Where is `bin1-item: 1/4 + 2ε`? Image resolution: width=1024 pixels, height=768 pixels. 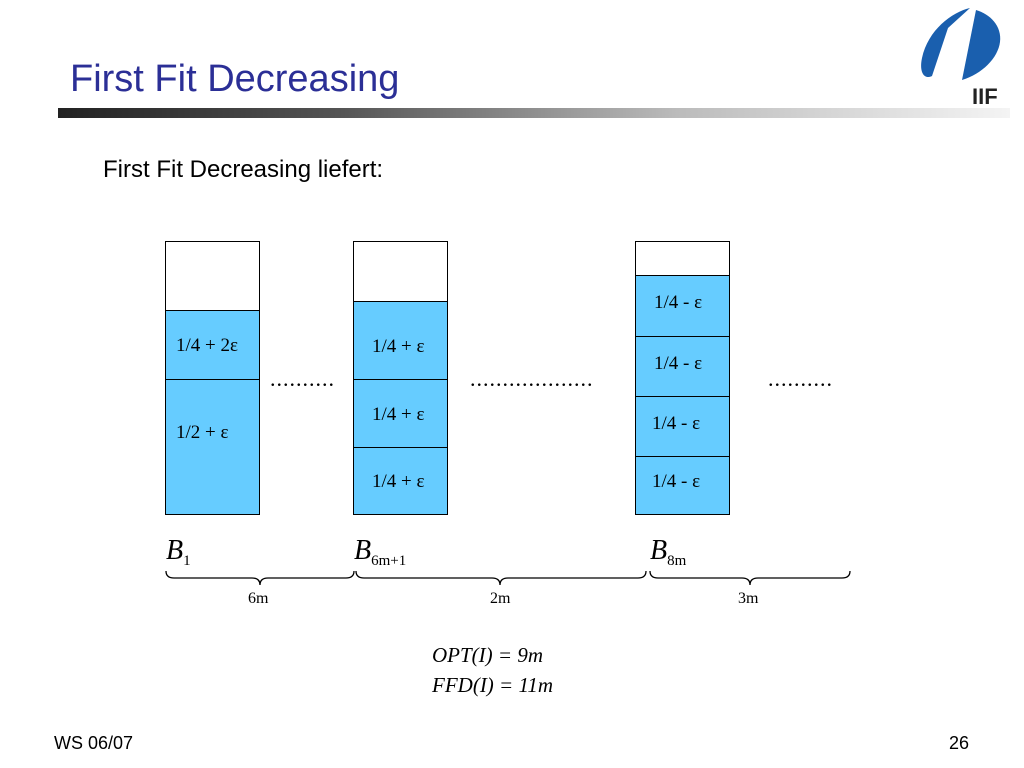
bin1-item: 1/4 + 2ε is located at coordinates (212, 345).